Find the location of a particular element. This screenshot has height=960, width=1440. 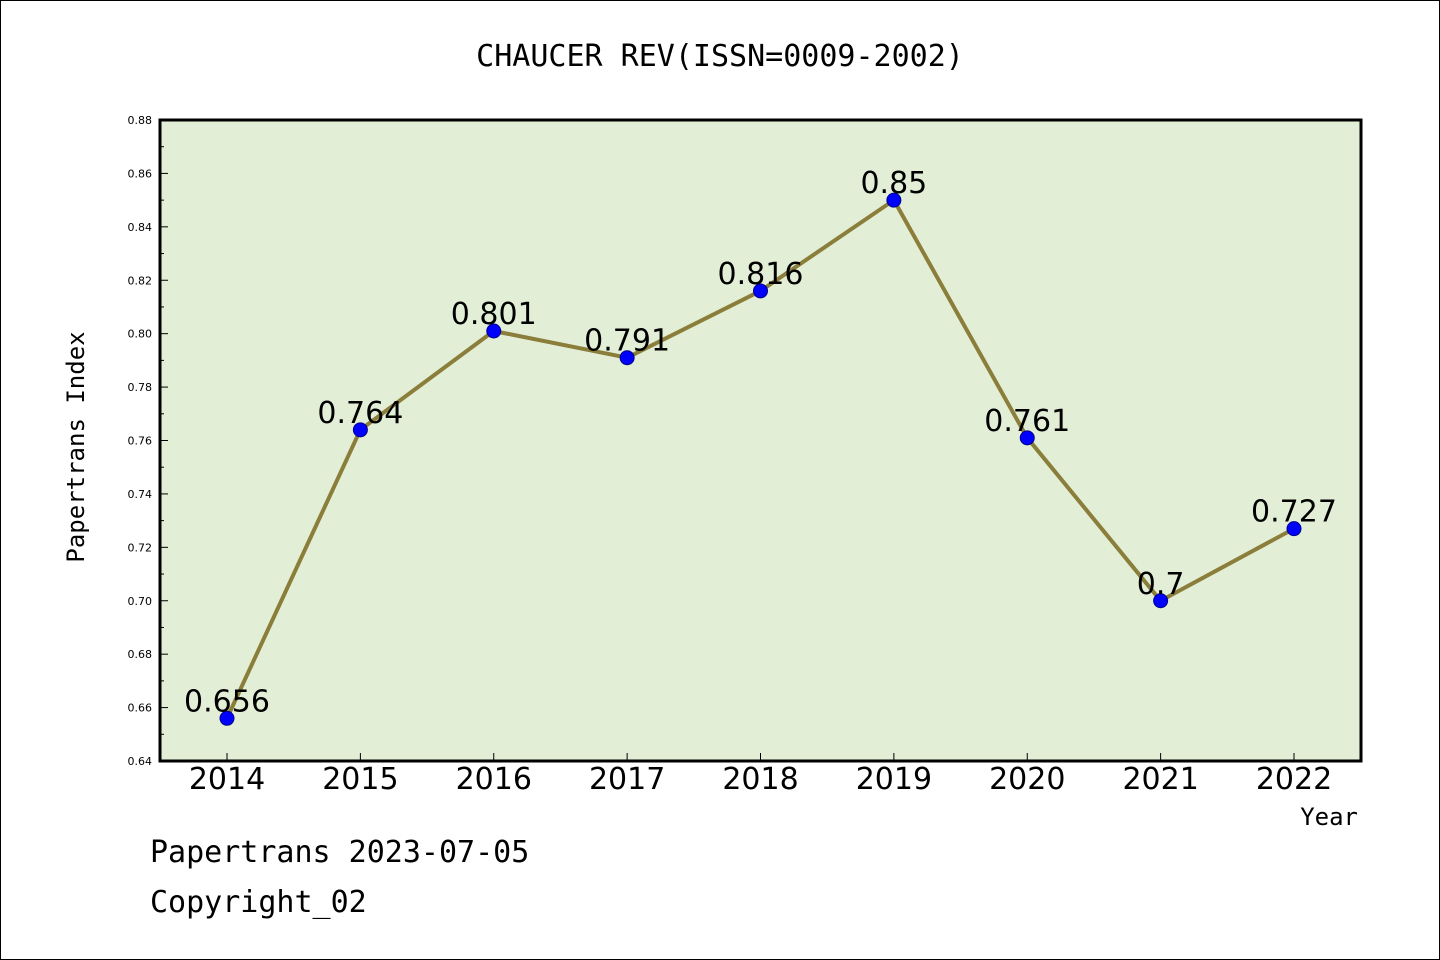

x-axis: 2014 2015 2016 2017 2018 2019 2020 2021 2022 is located at coordinates (760, 775).